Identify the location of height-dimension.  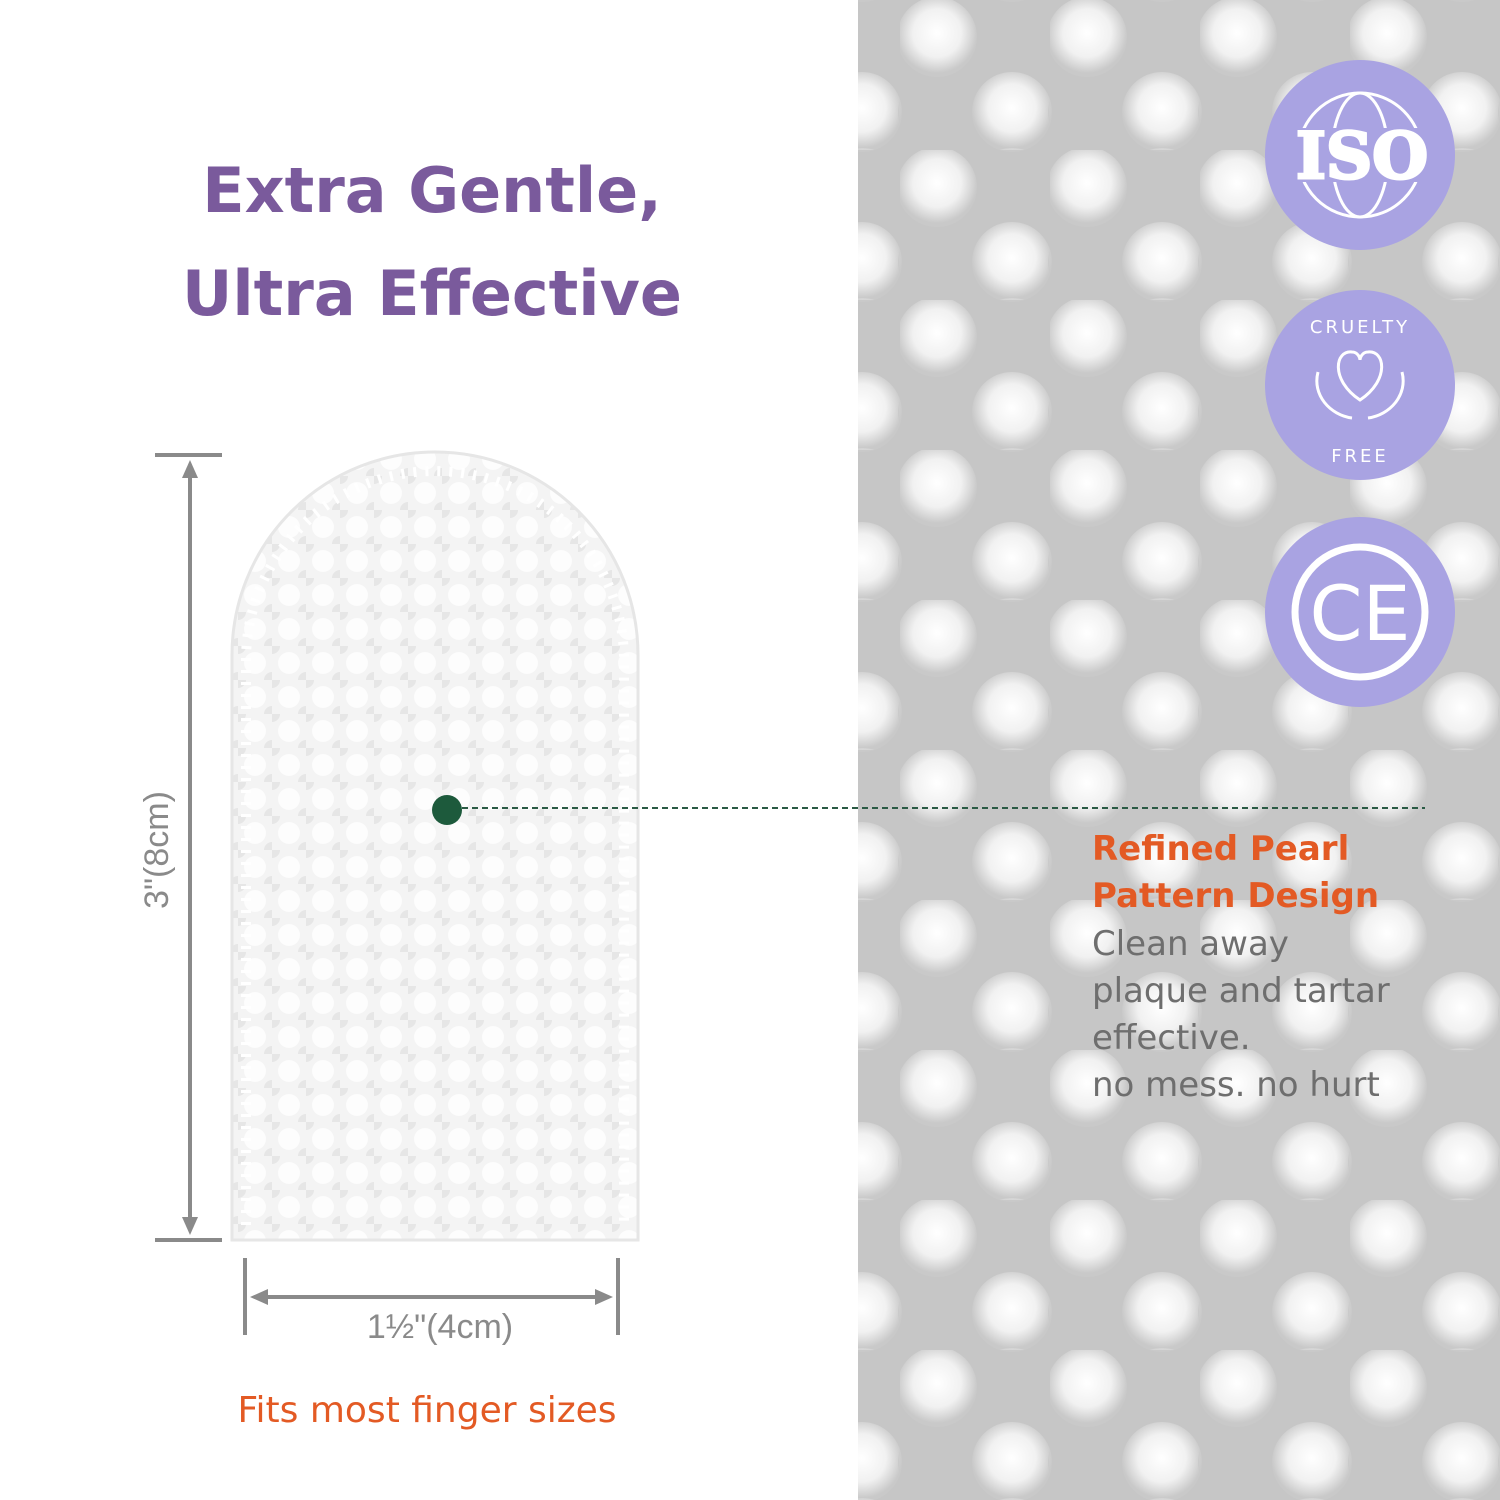
(188, 847).